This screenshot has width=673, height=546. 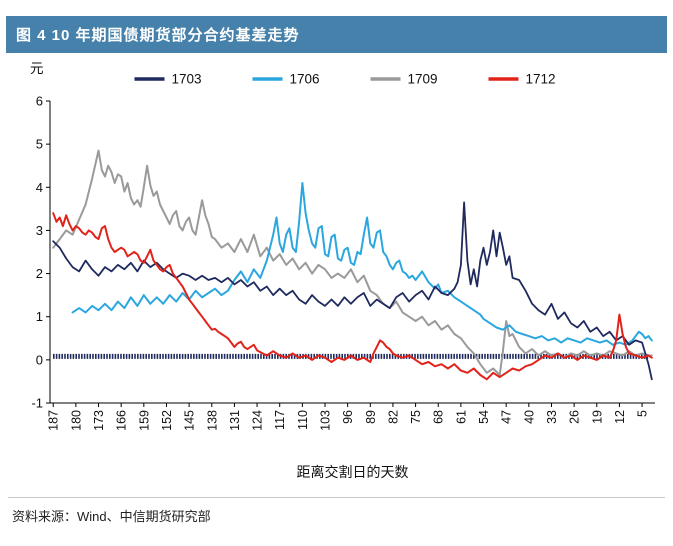 What do you see at coordinates (187, 79) in the screenshot?
I see `legend-label-1703: 1703` at bounding box center [187, 79].